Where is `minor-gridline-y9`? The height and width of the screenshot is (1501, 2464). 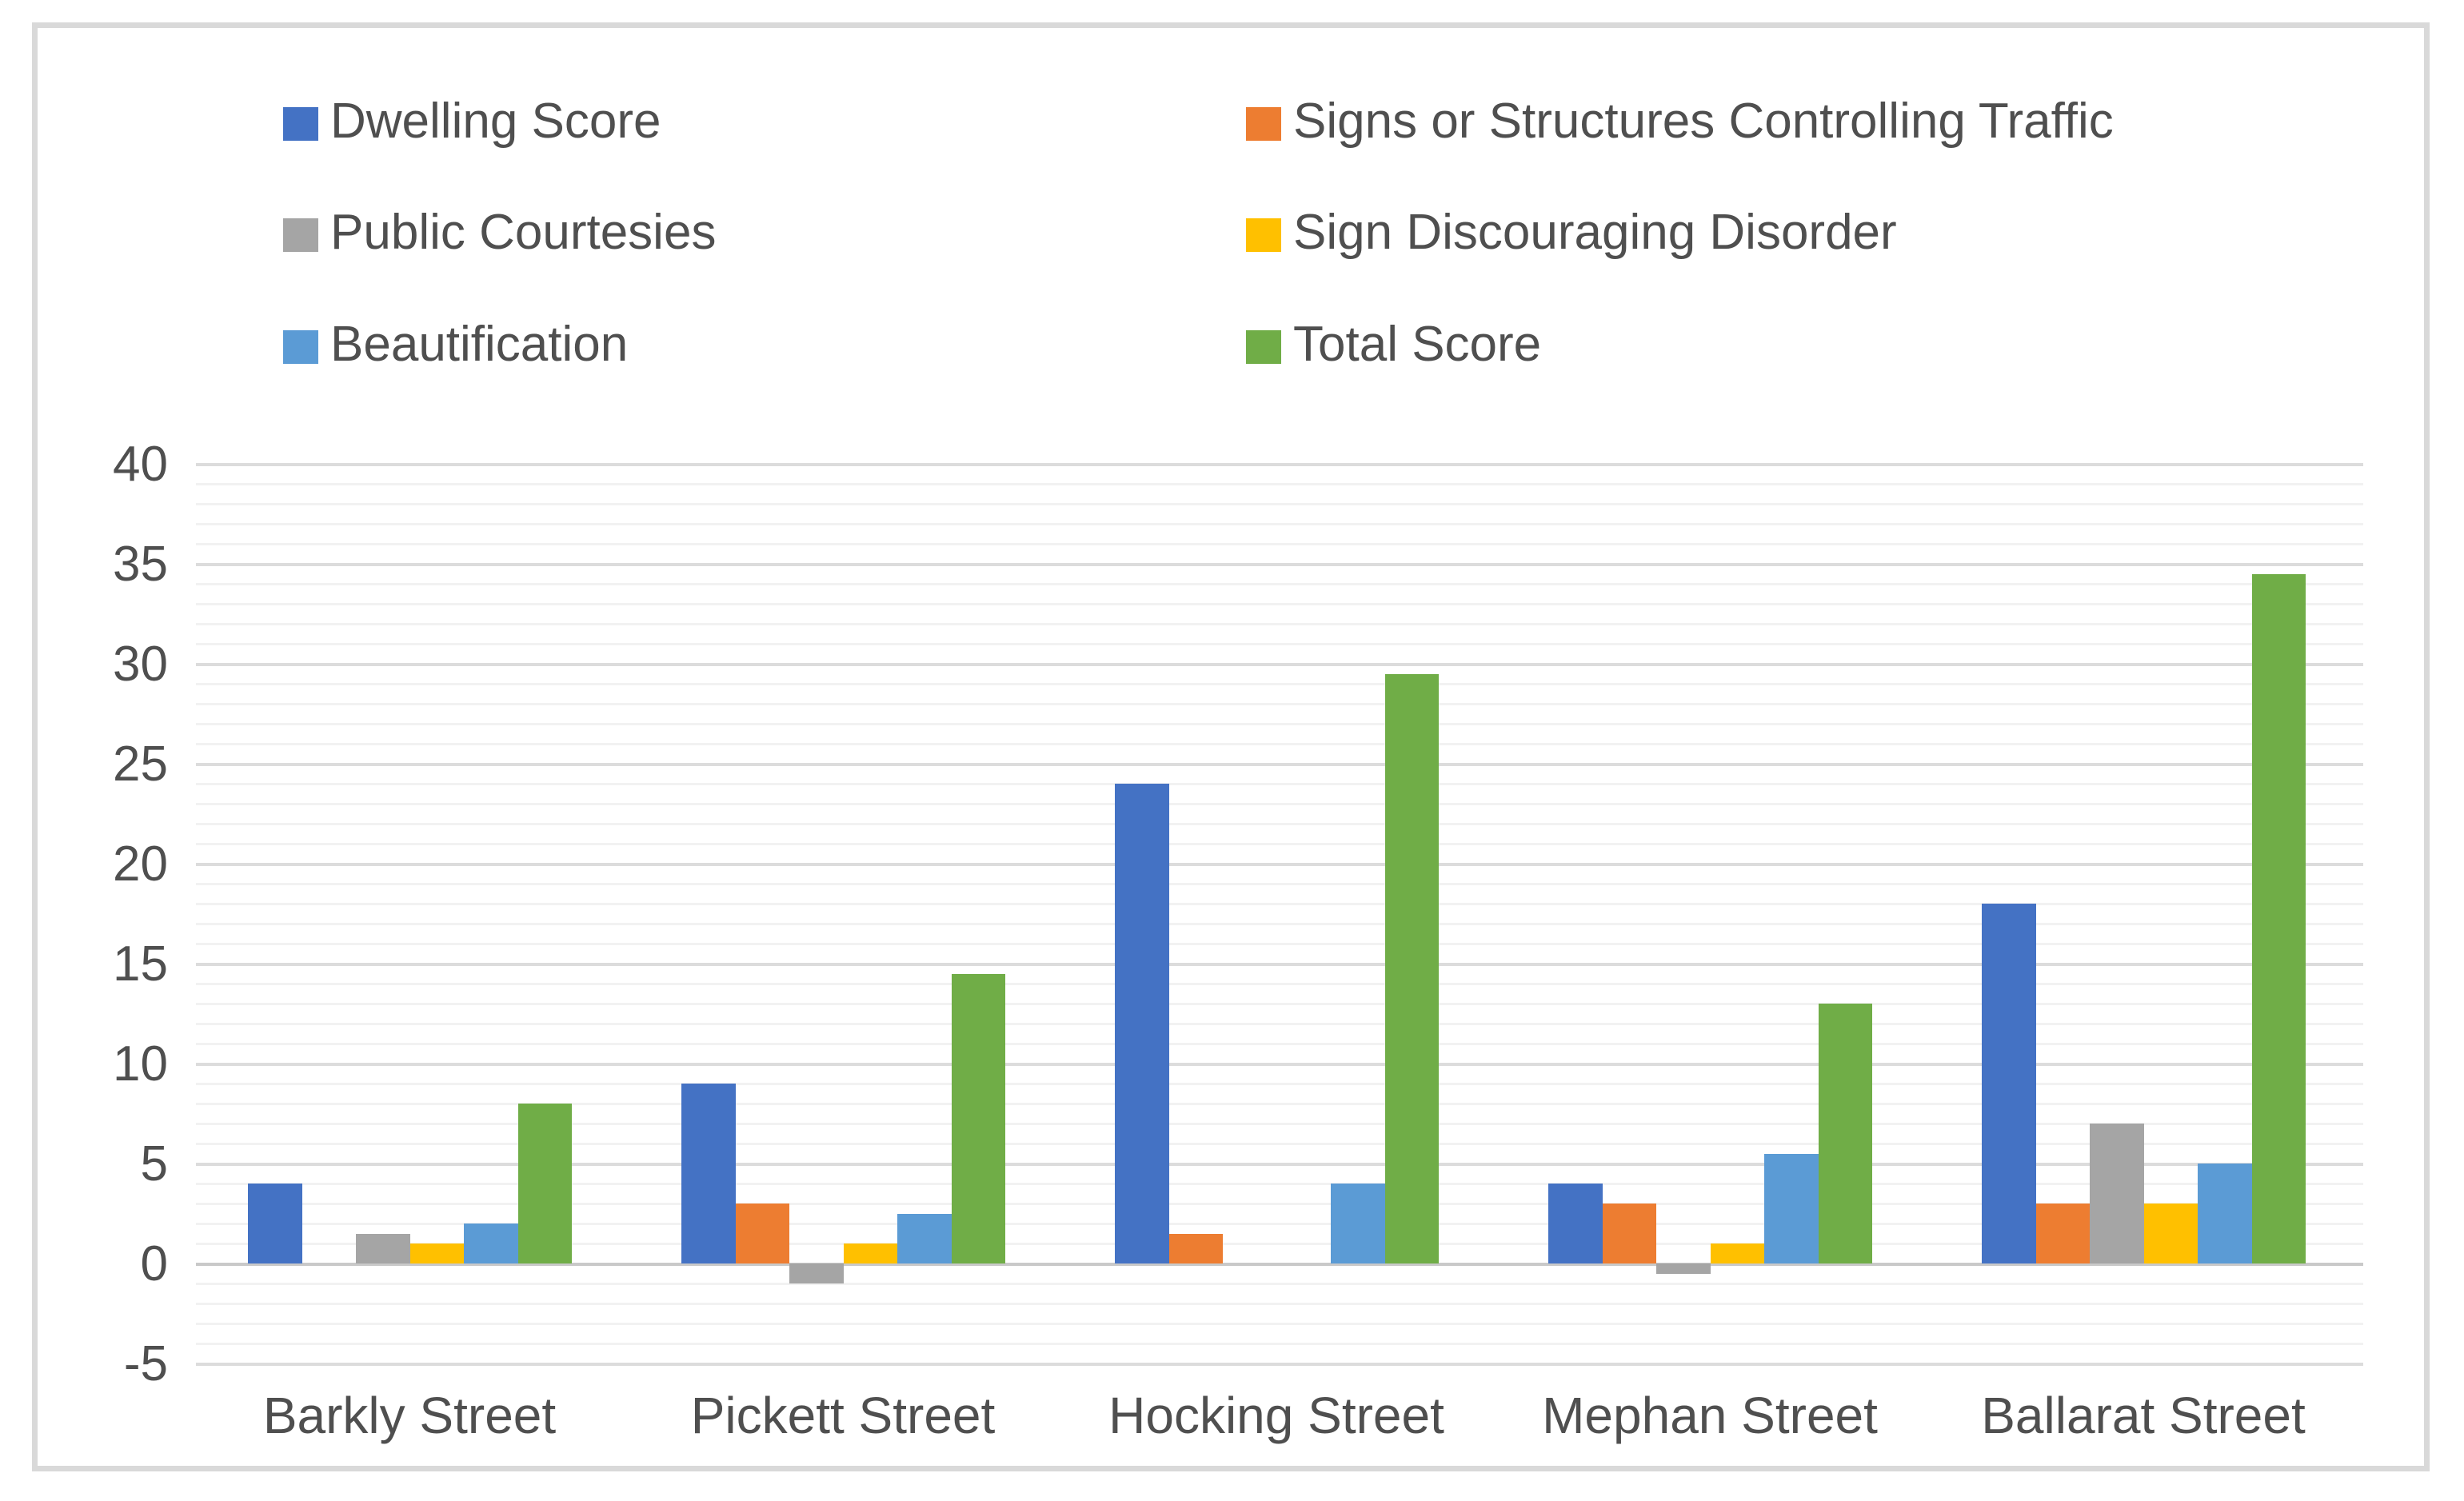 minor-gridline-y9 is located at coordinates (1279, 1084).